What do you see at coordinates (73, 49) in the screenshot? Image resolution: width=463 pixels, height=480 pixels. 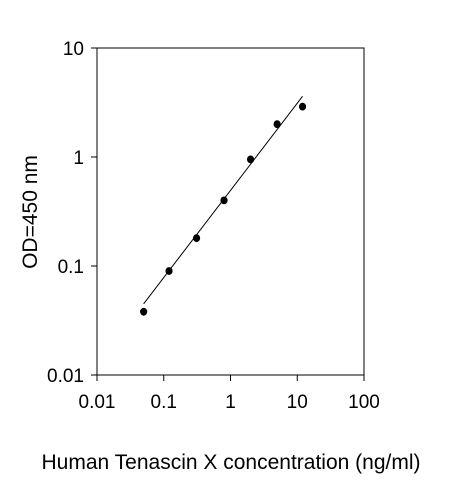 I see `y-tick-label: 10` at bounding box center [73, 49].